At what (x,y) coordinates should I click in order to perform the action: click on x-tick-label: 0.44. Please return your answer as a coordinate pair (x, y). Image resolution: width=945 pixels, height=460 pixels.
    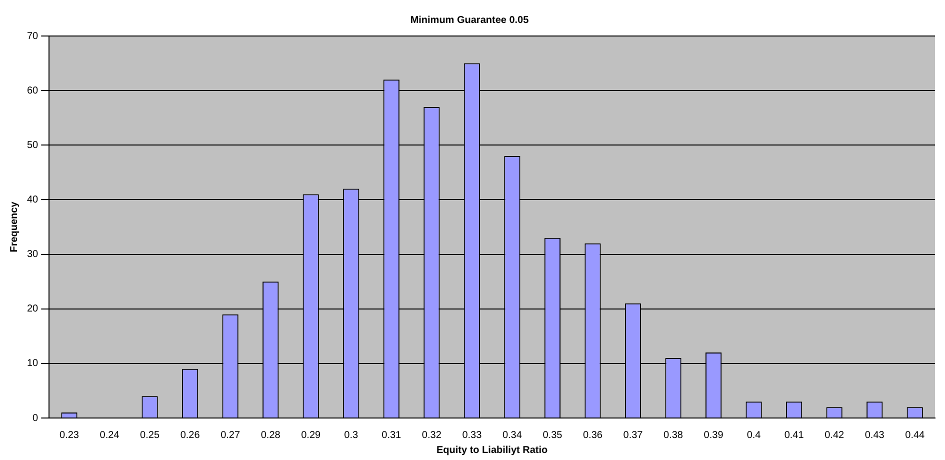
    Looking at the image, I should click on (915, 435).